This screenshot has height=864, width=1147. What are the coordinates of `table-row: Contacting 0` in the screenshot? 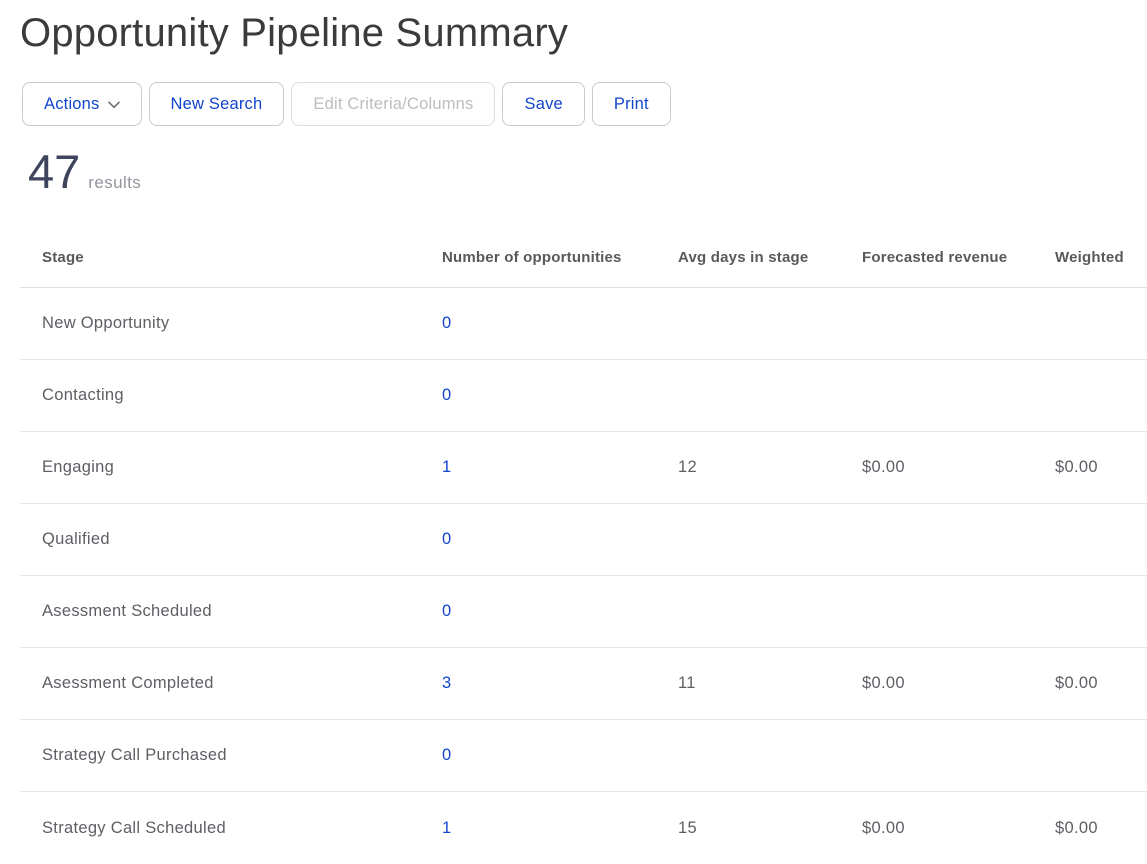 It's located at (583, 396).